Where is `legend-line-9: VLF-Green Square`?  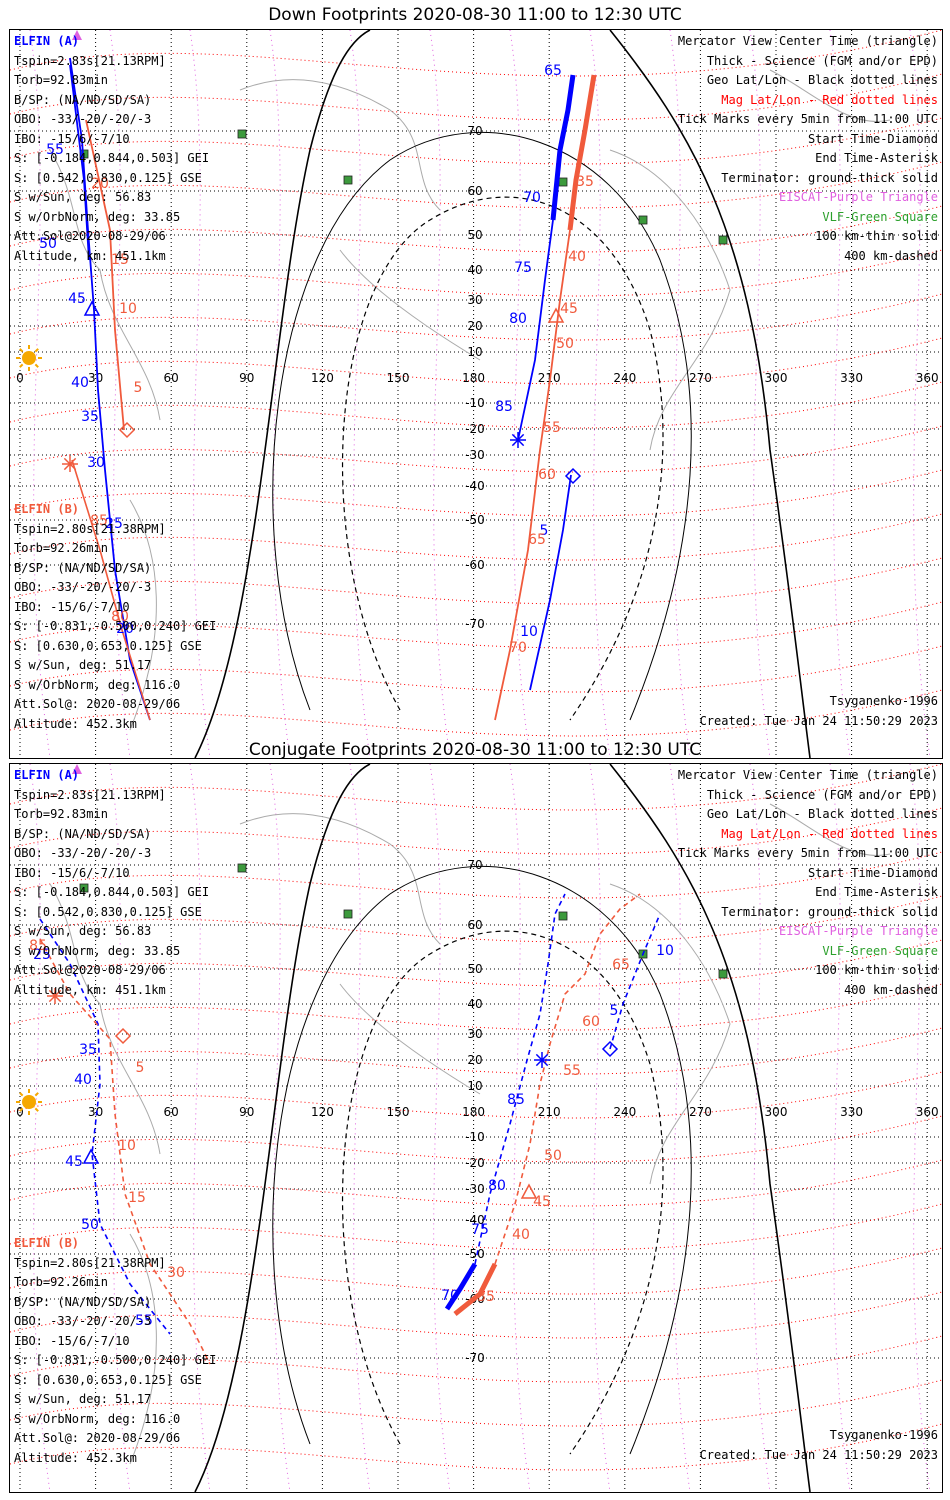
legend-line-9: VLF-Green Square is located at coordinates (880, 216).